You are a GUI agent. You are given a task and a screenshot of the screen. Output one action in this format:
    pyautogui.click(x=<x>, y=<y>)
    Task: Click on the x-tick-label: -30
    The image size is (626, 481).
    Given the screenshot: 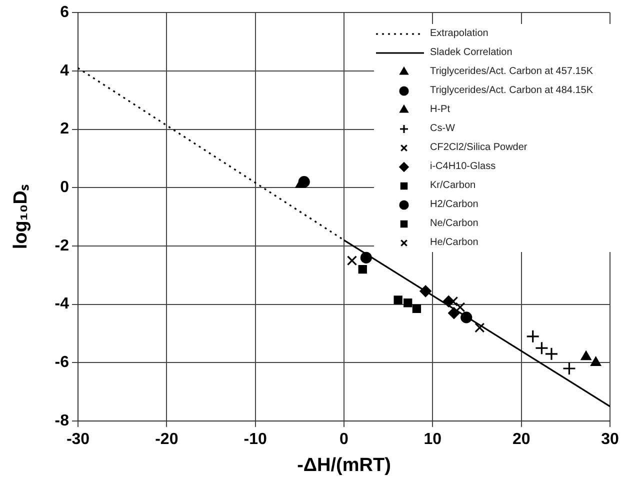 What is the action you would take?
    pyautogui.click(x=78, y=439)
    